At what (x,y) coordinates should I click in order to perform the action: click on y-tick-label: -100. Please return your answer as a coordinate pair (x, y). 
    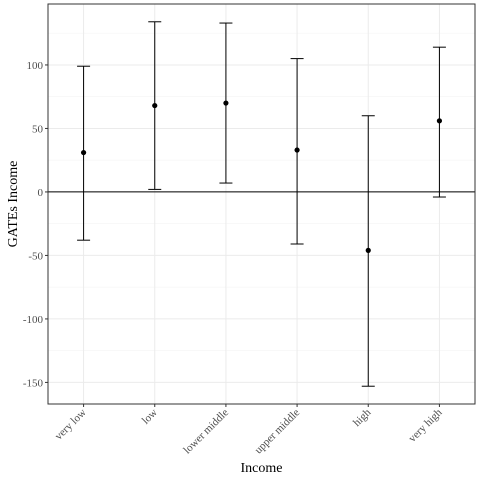
    Looking at the image, I should click on (33, 320).